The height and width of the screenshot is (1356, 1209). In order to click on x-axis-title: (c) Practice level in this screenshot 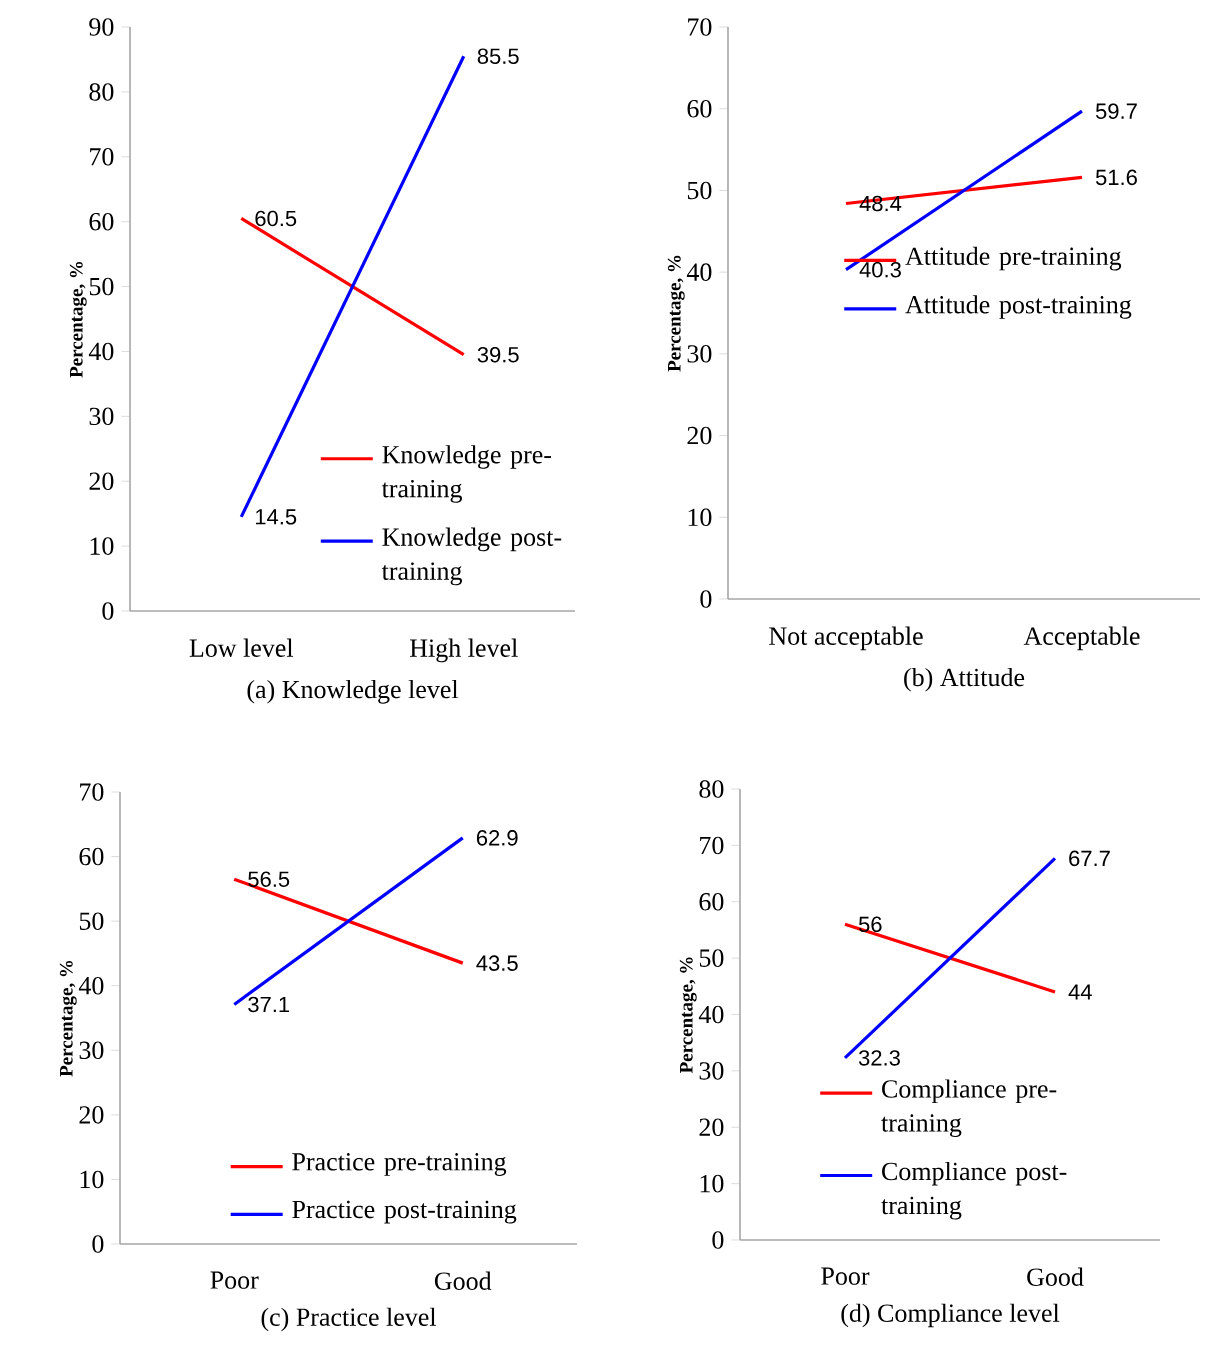, I will do `click(349, 1319)`.